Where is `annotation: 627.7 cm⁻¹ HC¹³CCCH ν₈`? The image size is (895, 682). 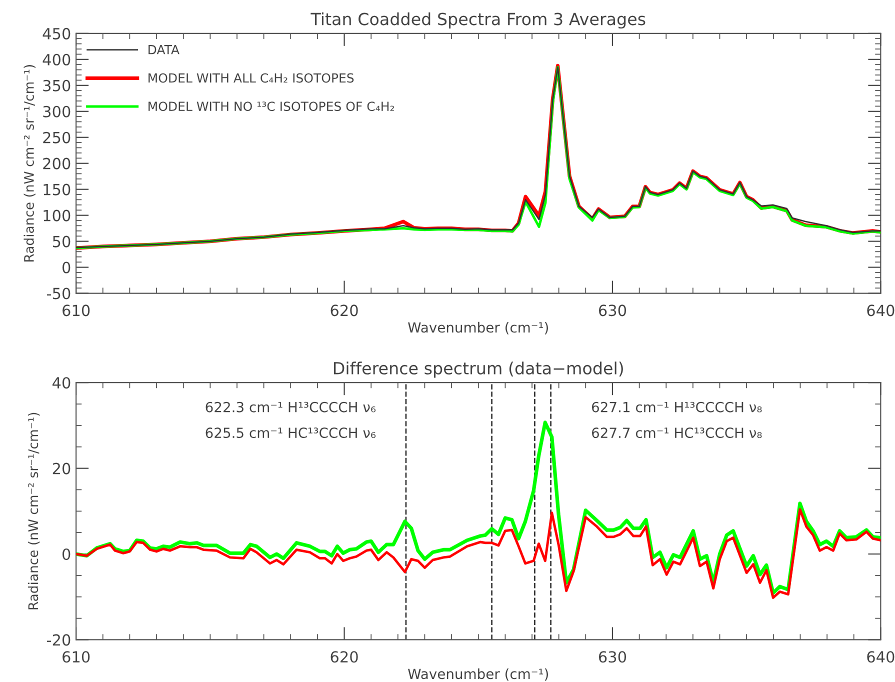 annotation: 627.7 cm⁻¹ HC¹³CCCH ν₈ is located at coordinates (677, 433).